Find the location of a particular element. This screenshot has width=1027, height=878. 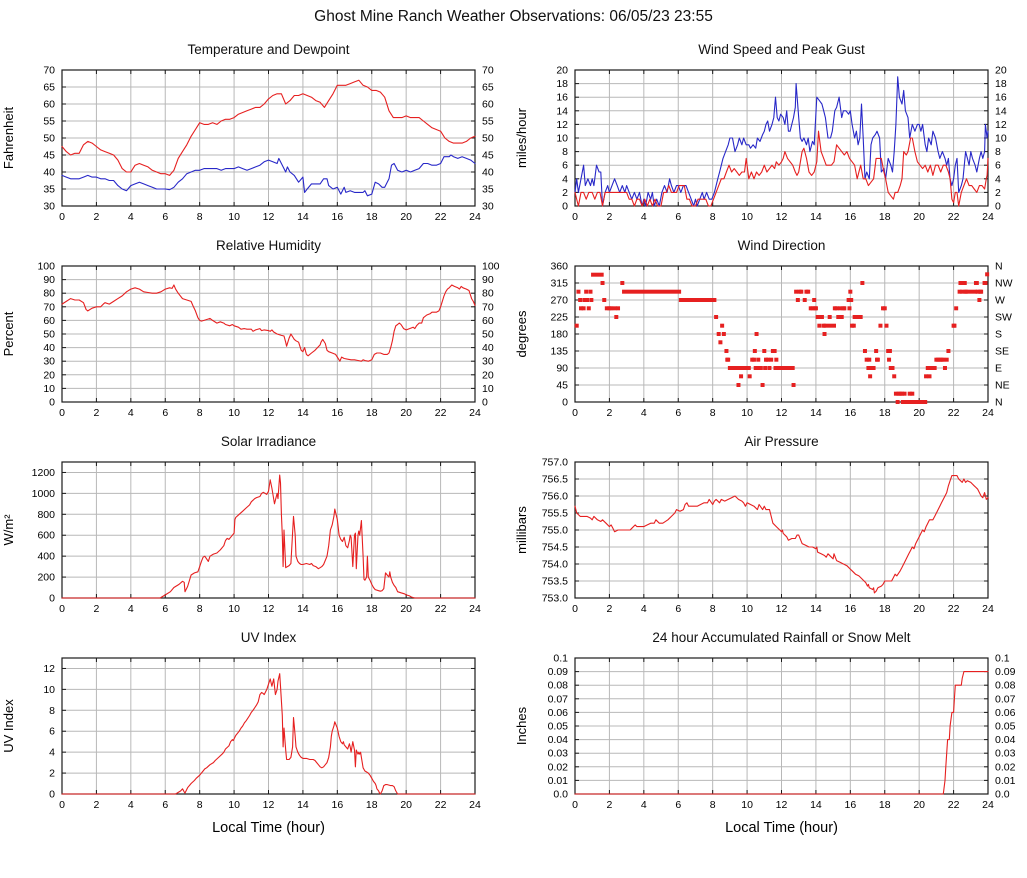

y-tick-label: 753.0 is located at coordinates (555, 599).